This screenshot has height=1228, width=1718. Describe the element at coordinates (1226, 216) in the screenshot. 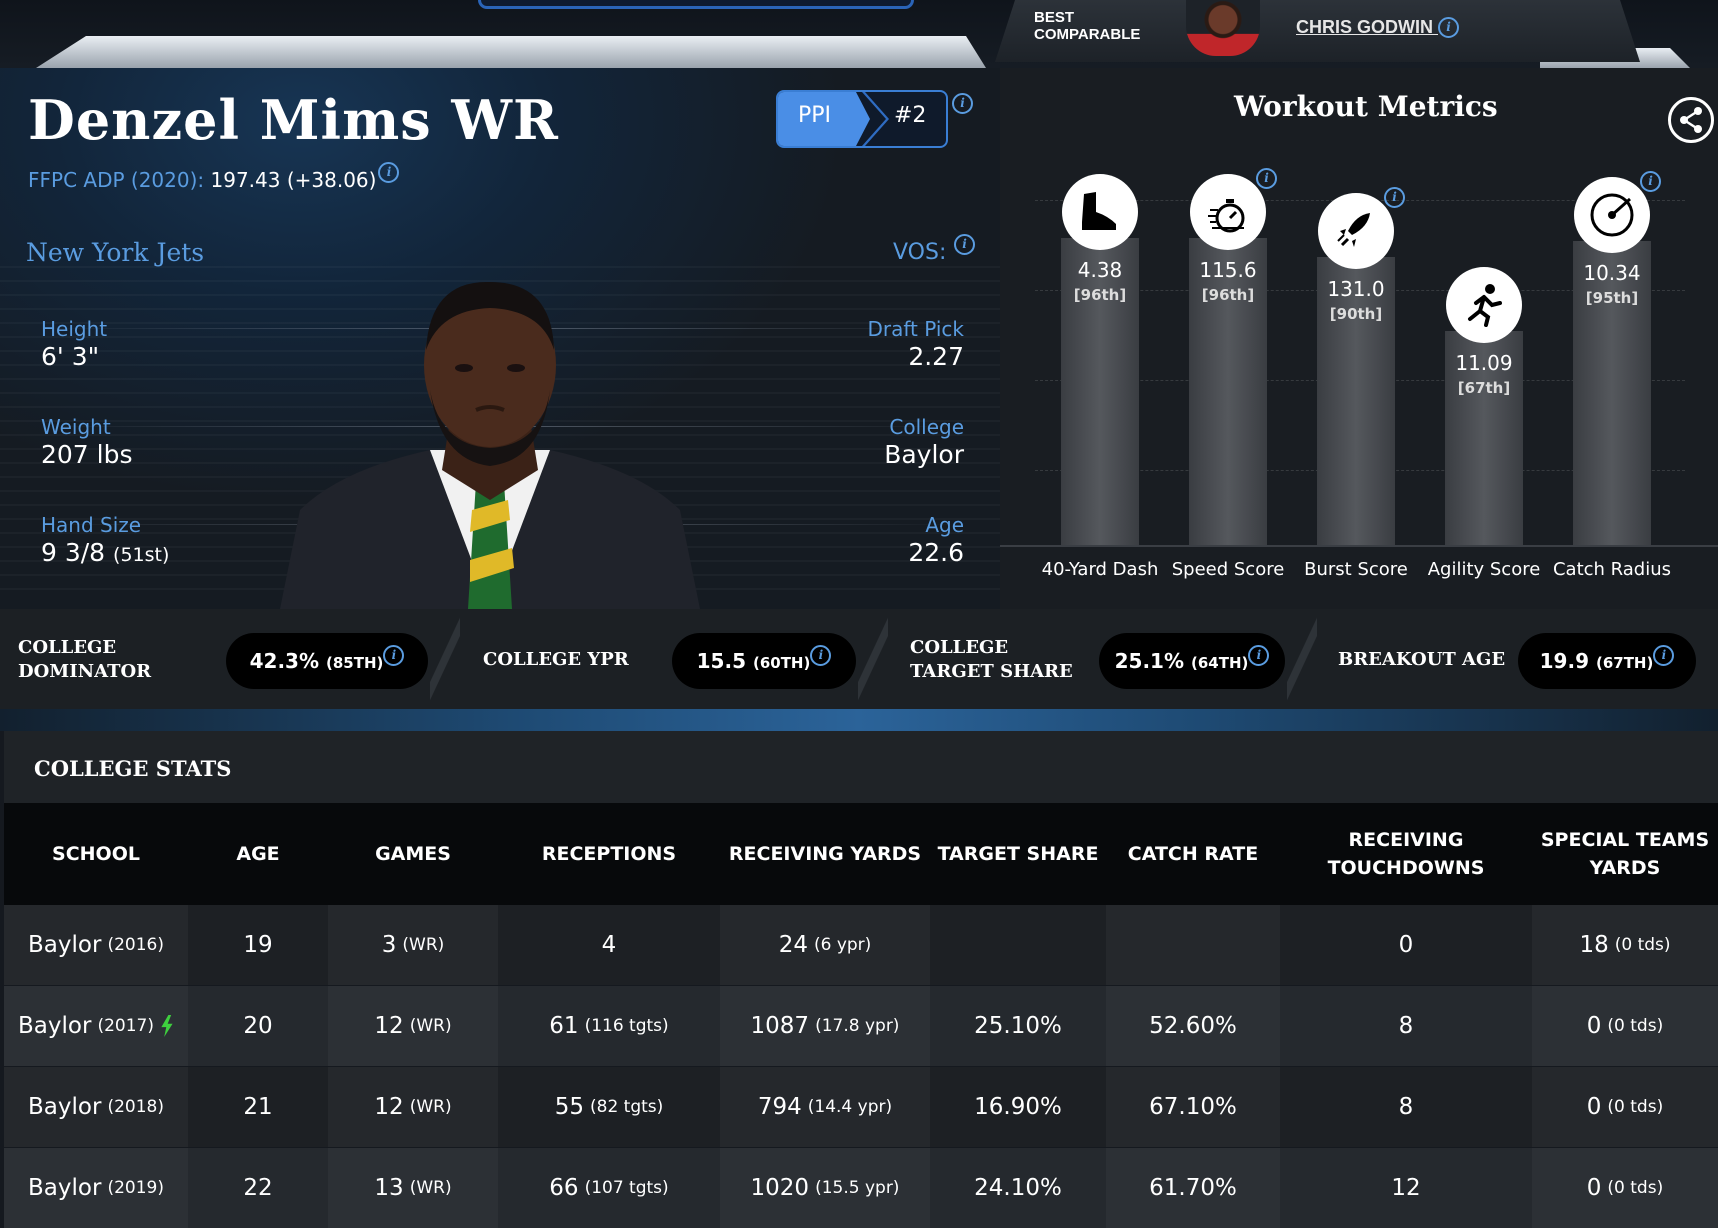

I see `stopwatch-icon` at that location.